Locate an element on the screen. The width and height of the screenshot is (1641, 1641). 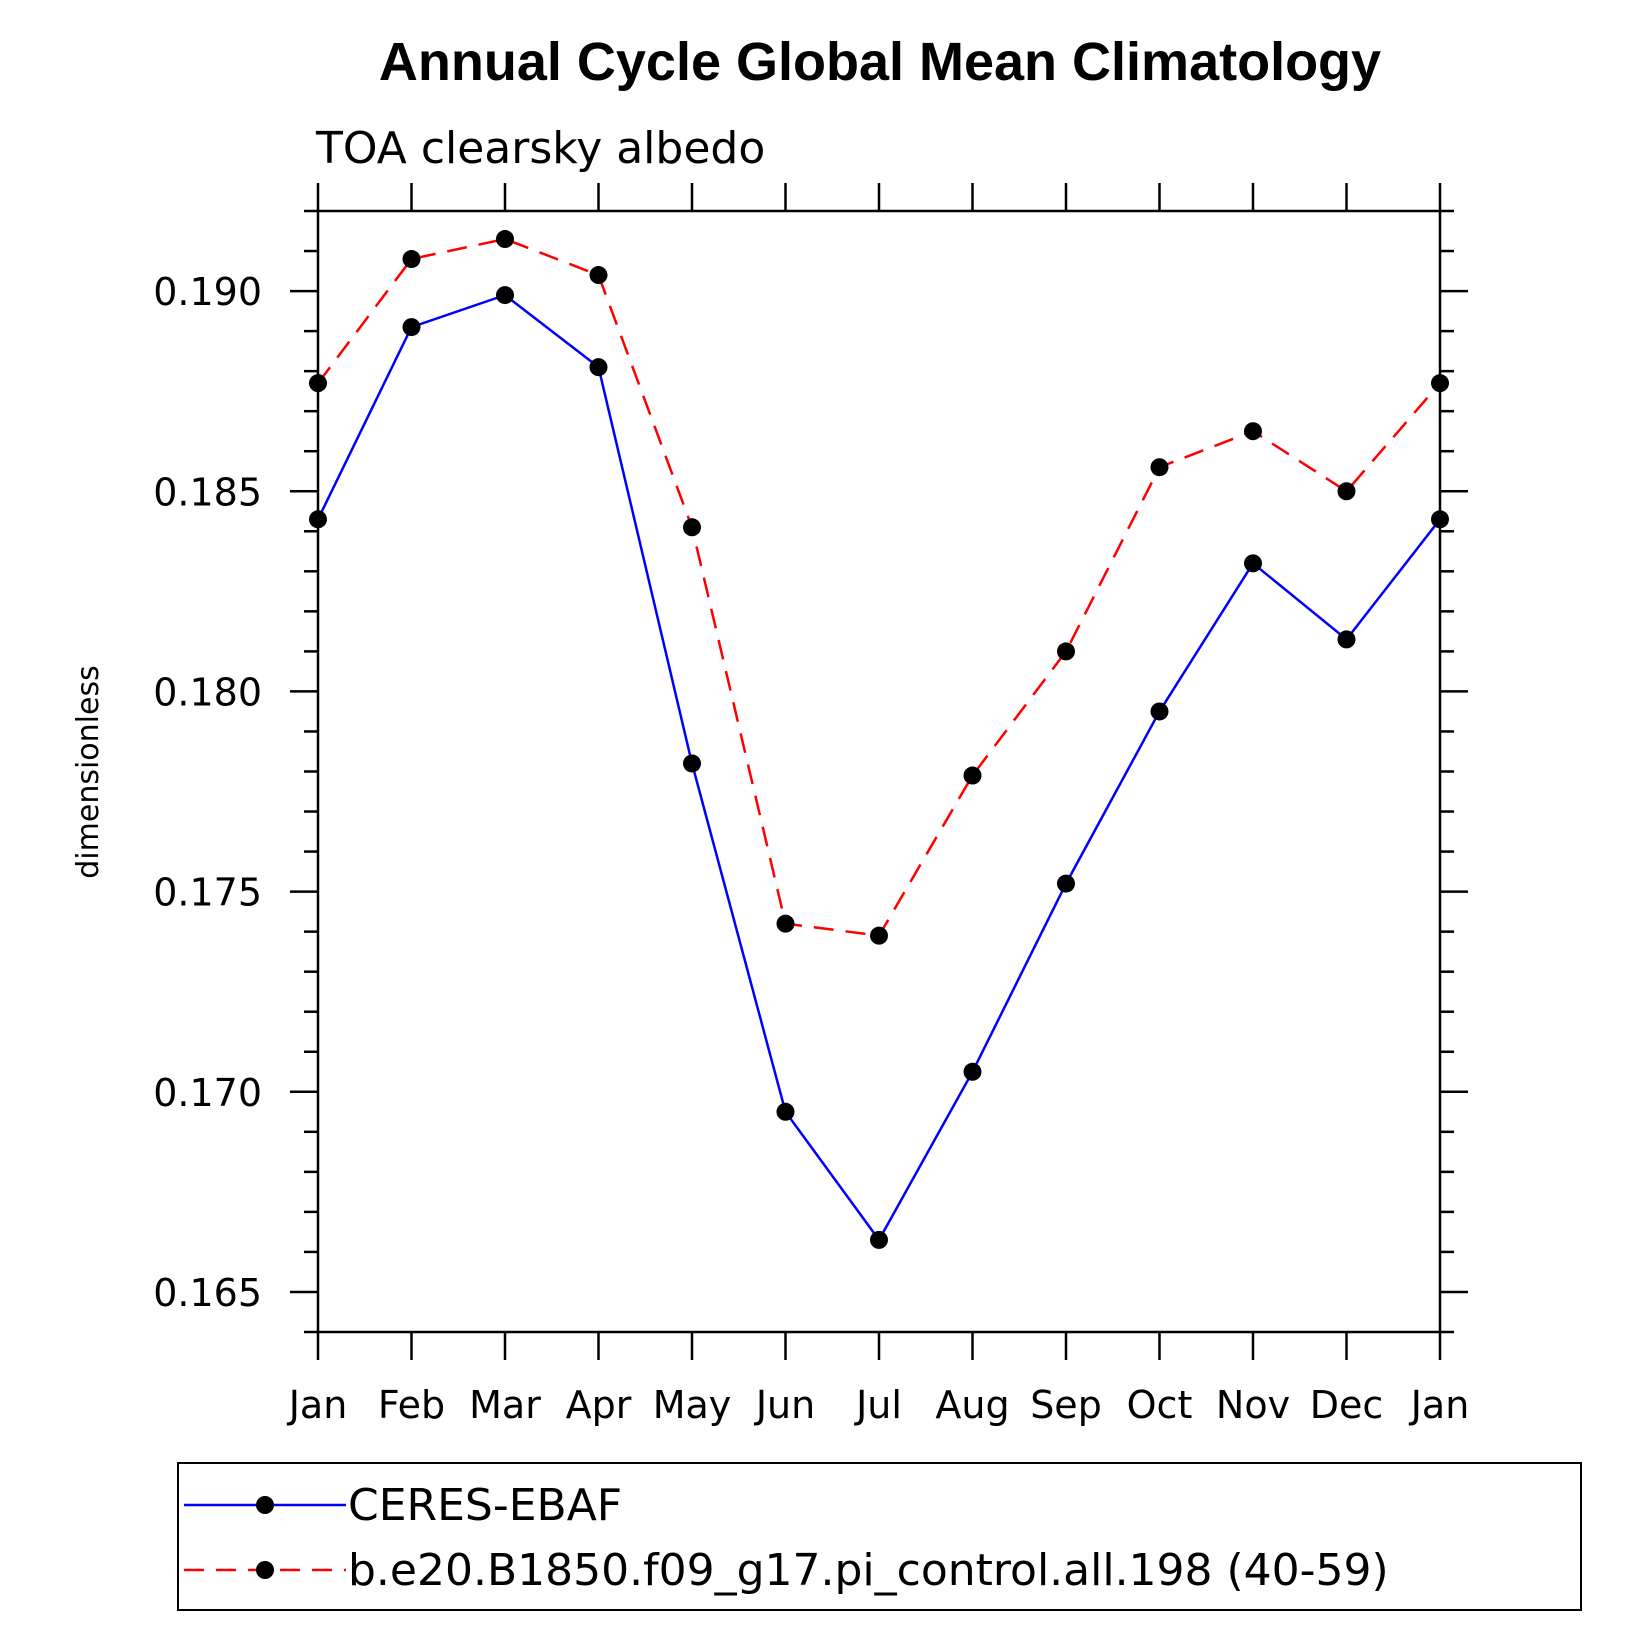
x-tick-label: Mar is located at coordinates (505, 1405).